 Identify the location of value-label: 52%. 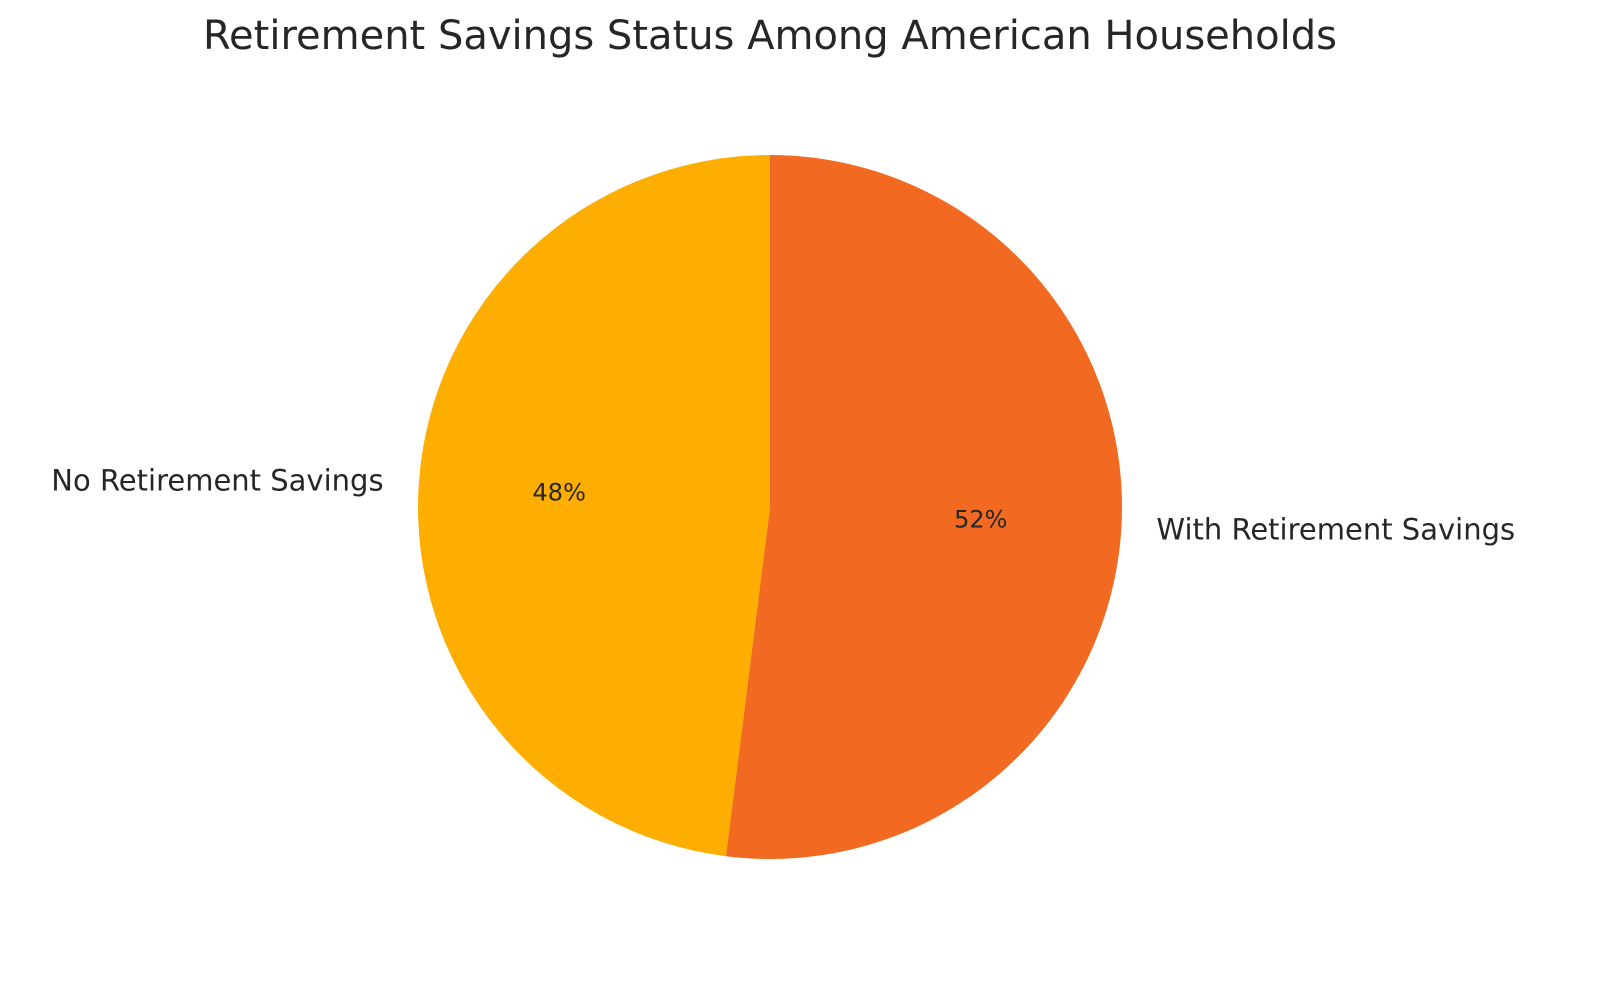
(980, 519).